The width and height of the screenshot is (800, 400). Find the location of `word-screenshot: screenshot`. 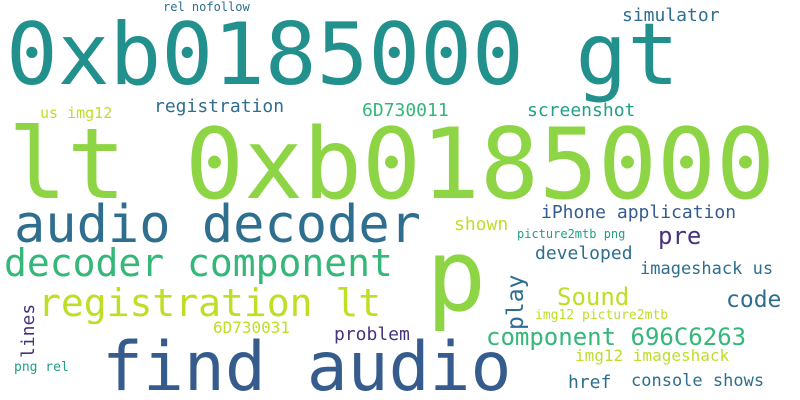

word-screenshot: screenshot is located at coordinates (581, 110).